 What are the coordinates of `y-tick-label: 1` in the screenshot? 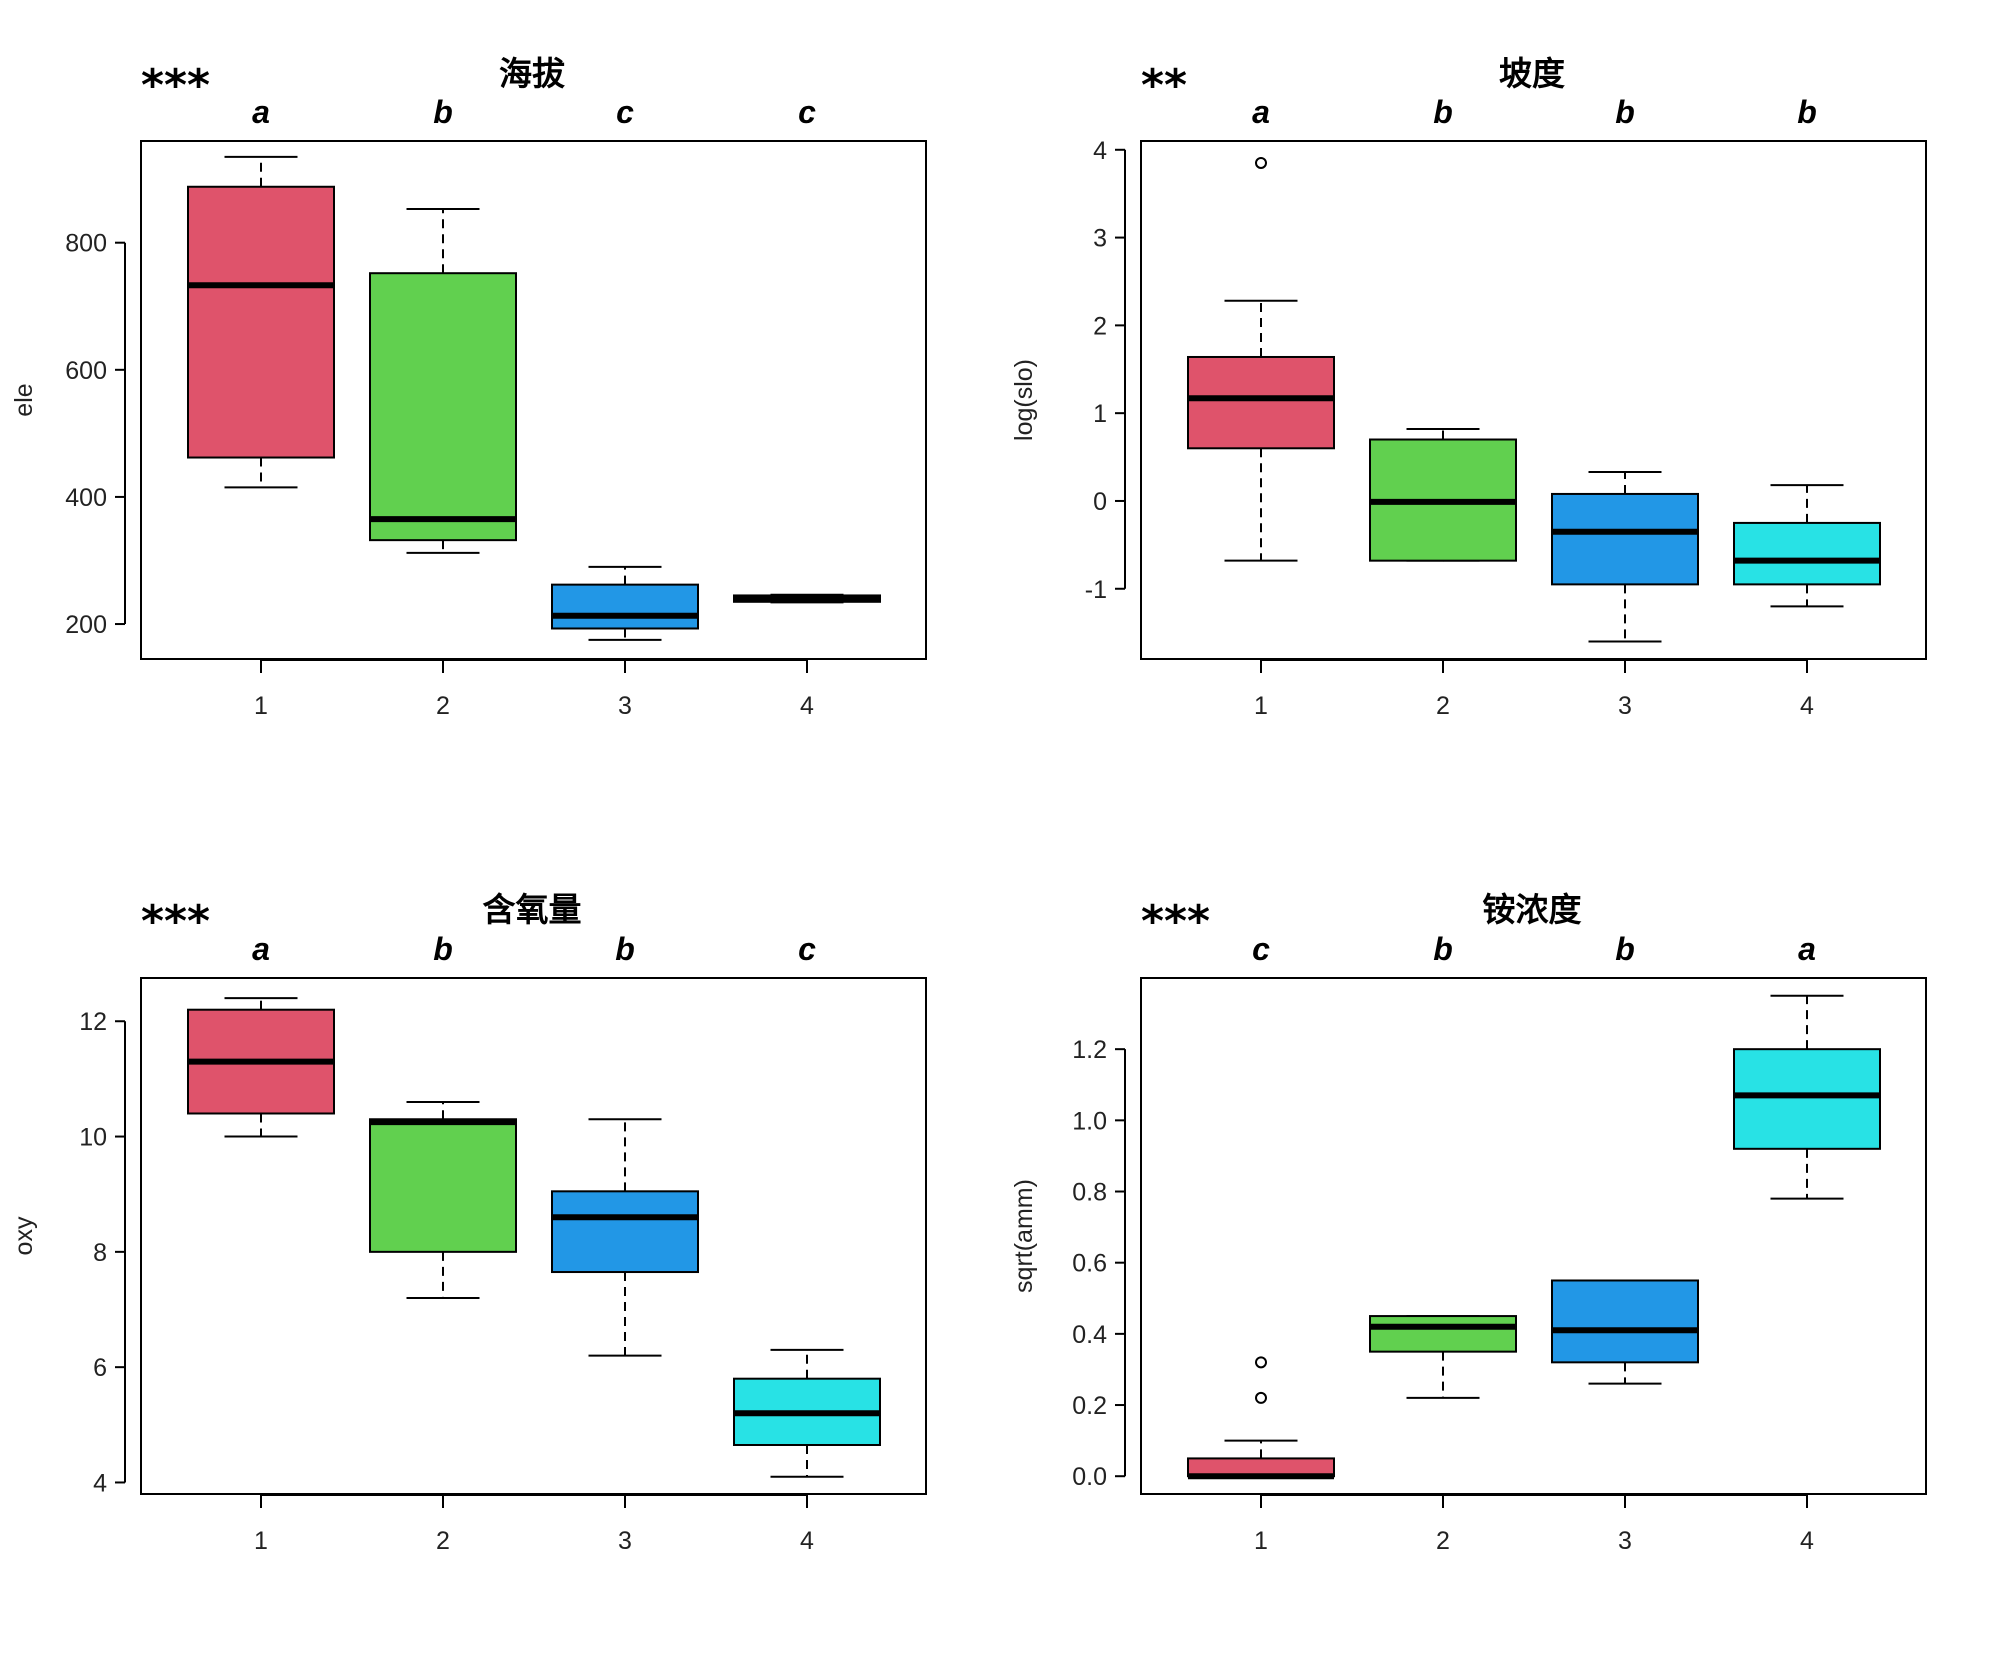 It's located at (1100, 414).